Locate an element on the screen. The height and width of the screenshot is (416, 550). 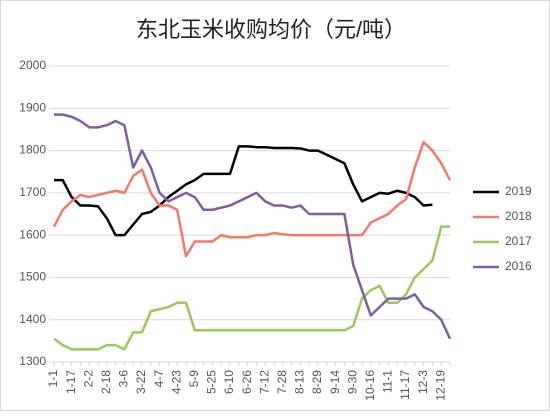
y-tick-label: 1600 is located at coordinates (32, 234).